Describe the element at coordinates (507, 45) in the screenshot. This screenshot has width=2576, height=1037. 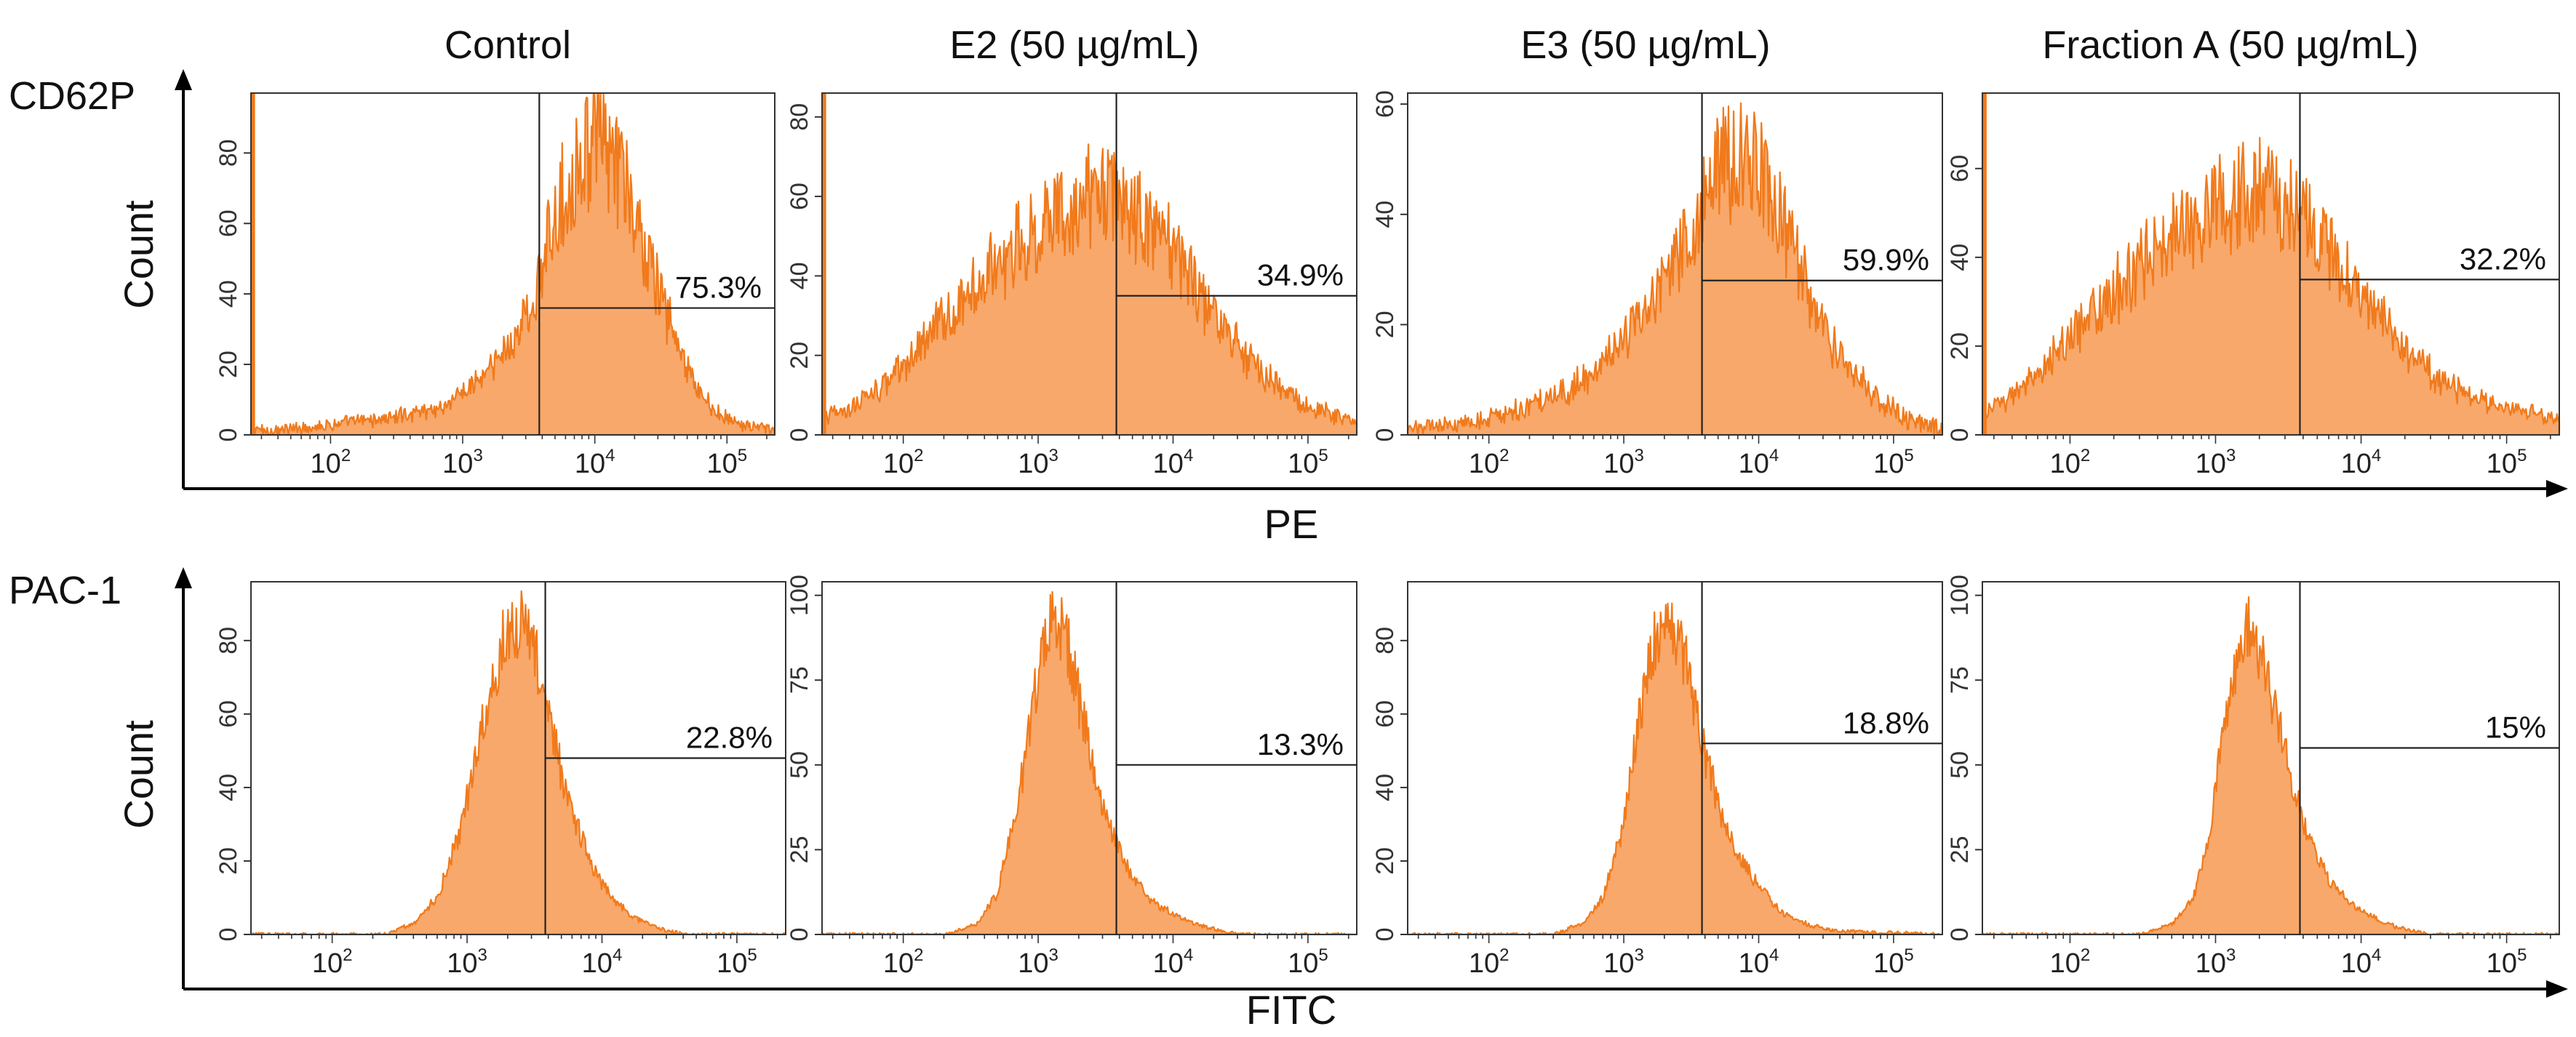
I see `column-title: Control` at that location.